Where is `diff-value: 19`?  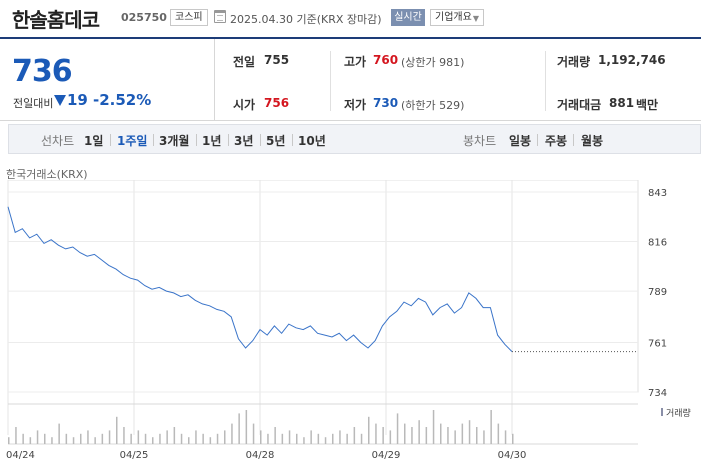 diff-value: 19 is located at coordinates (77, 100).